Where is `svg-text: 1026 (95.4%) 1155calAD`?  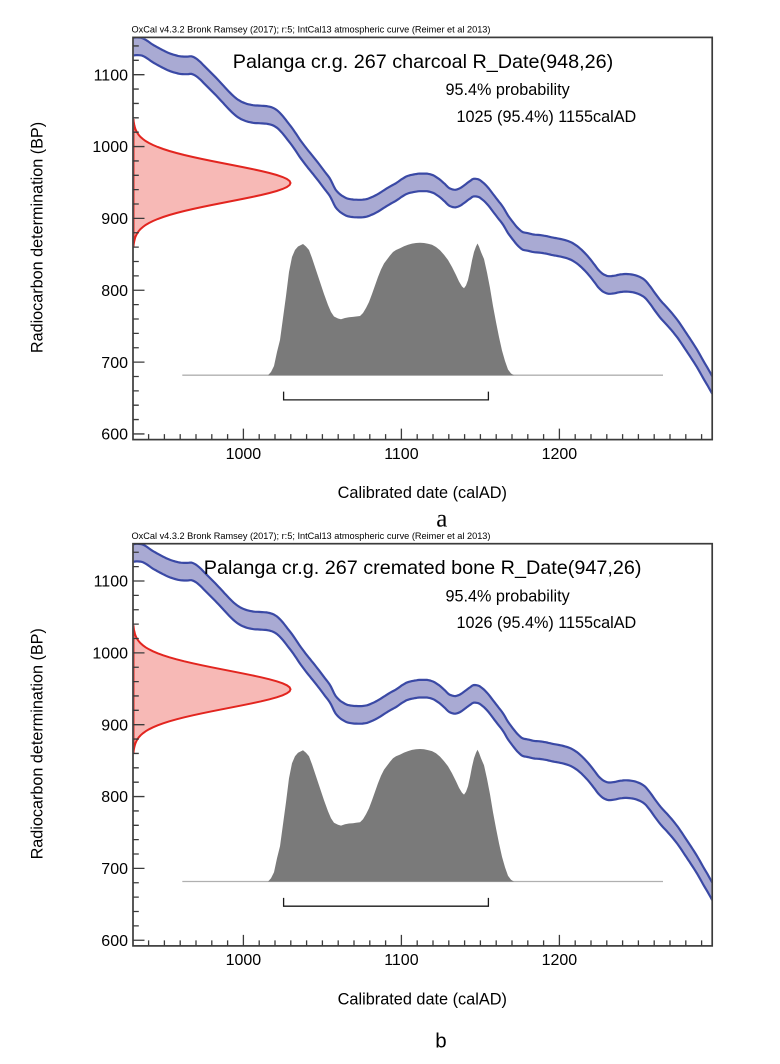
svg-text: 1026 (95.4%) 1155calAD is located at coordinates (547, 623).